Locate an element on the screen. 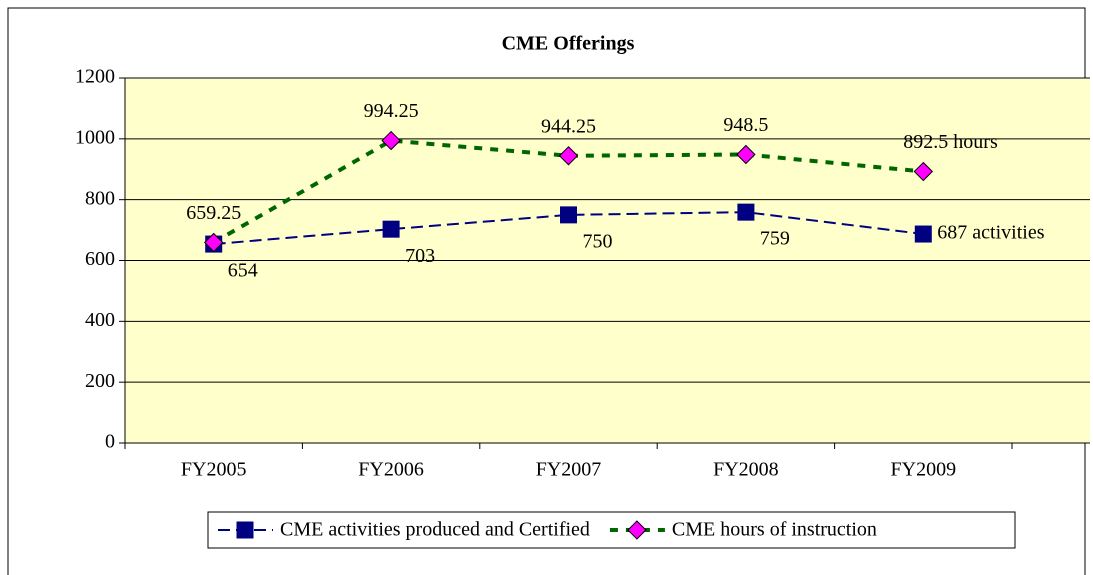 Image resolution: width=1093 pixels, height=575 pixels. data-label: 750 is located at coordinates (598, 241).